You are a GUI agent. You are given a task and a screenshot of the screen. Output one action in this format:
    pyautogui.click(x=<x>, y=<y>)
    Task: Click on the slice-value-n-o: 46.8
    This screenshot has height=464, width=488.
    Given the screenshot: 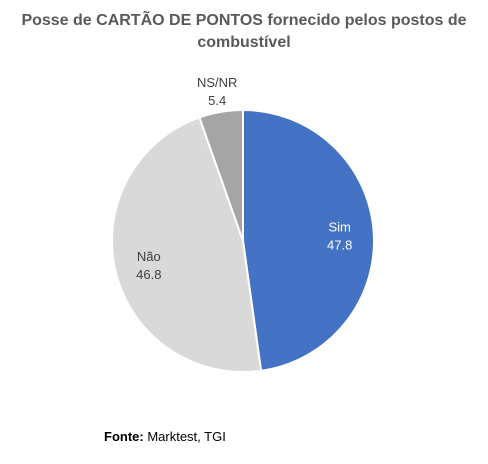 What is the action you would take?
    pyautogui.click(x=148, y=274)
    